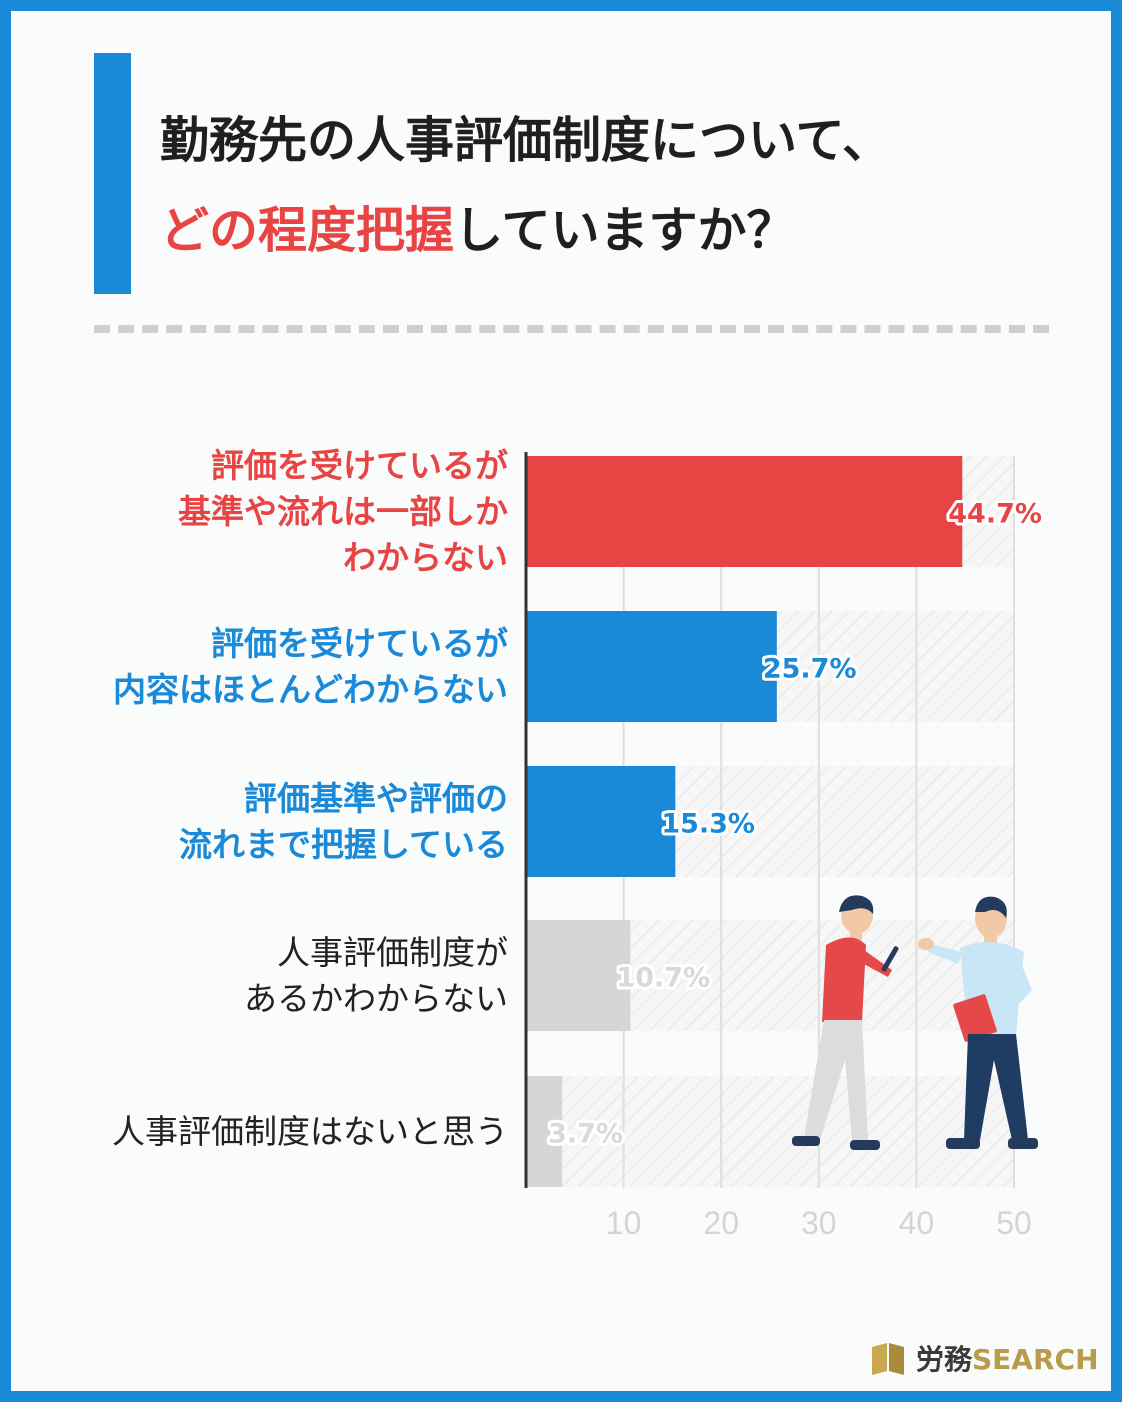  What do you see at coordinates (585, 1134) in the screenshot?
I see `bar-value-label: 3.7%` at bounding box center [585, 1134].